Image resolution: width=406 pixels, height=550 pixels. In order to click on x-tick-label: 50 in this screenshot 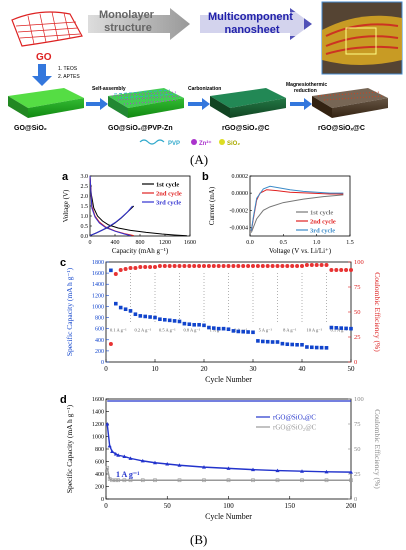, I will do `click(352, 369)`.